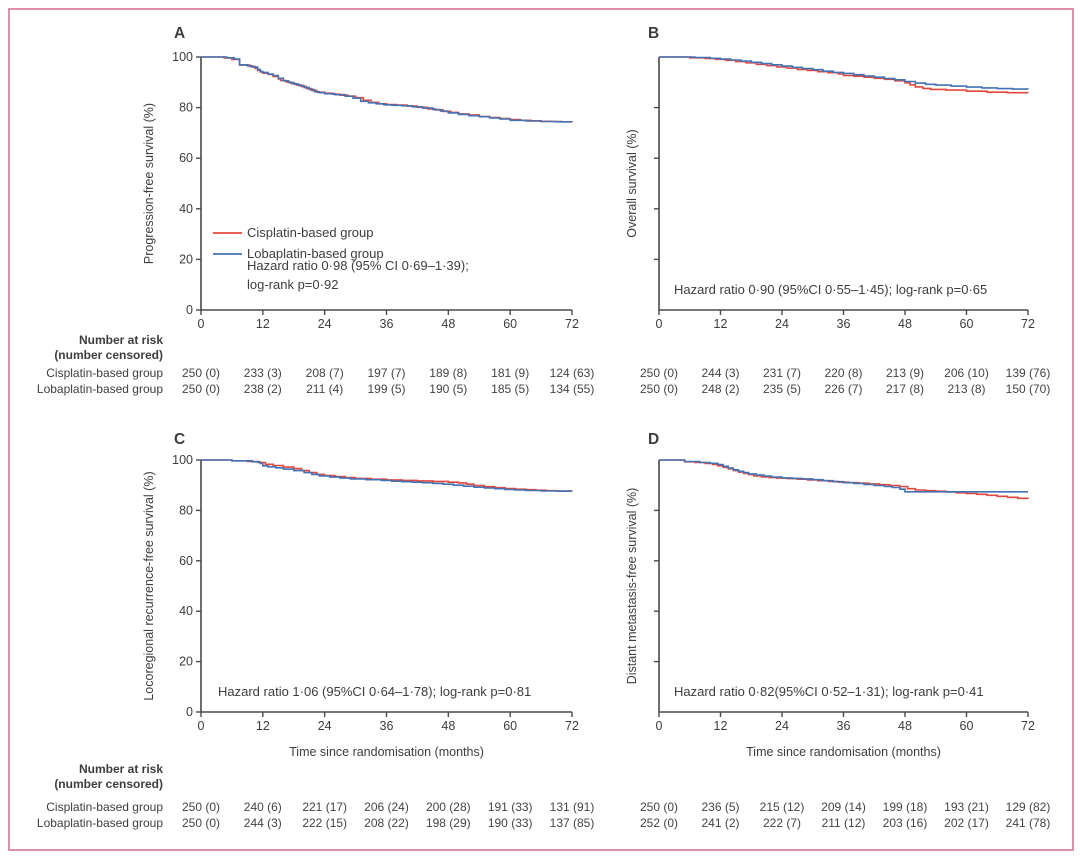 The width and height of the screenshot is (1080, 857). Describe the element at coordinates (310, 232) in the screenshot. I see `legend-label-cisplatin: Cisplatin-based group` at that location.